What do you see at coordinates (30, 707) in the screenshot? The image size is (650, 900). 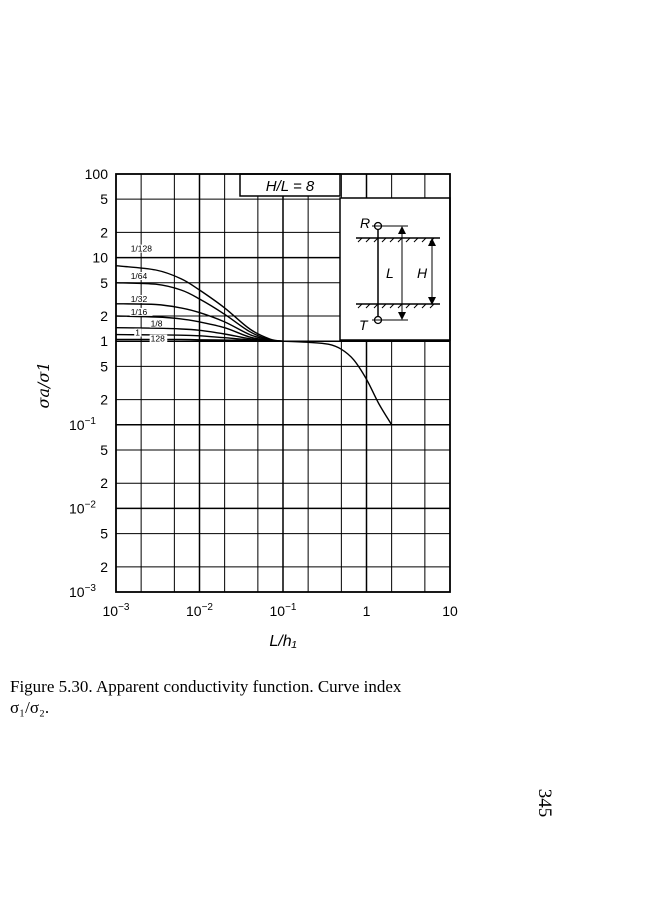 I see `caption-line-2: σ₁/σ₂.` at bounding box center [30, 707].